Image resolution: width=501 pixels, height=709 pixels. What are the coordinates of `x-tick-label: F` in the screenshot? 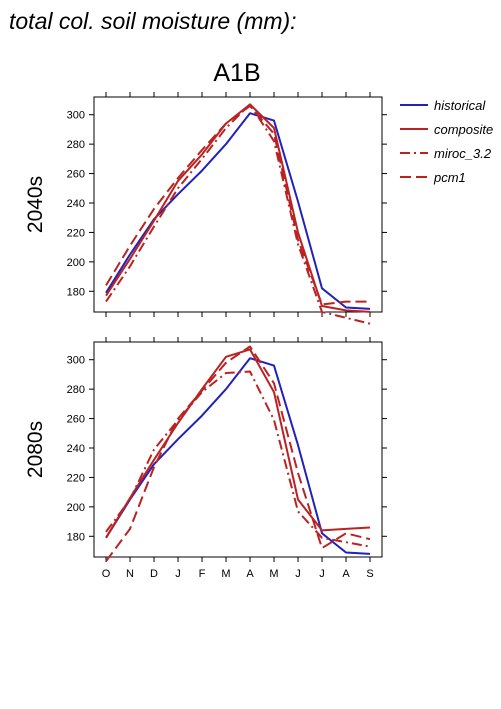 It's located at (202, 574).